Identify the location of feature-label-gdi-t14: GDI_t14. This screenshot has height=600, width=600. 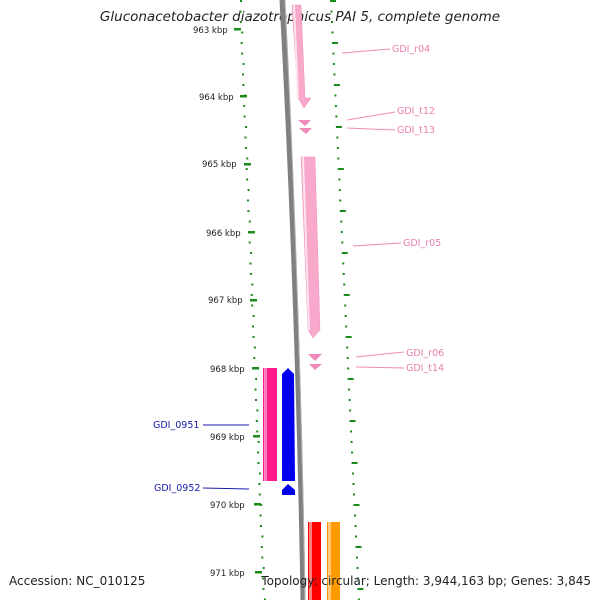
(425, 368).